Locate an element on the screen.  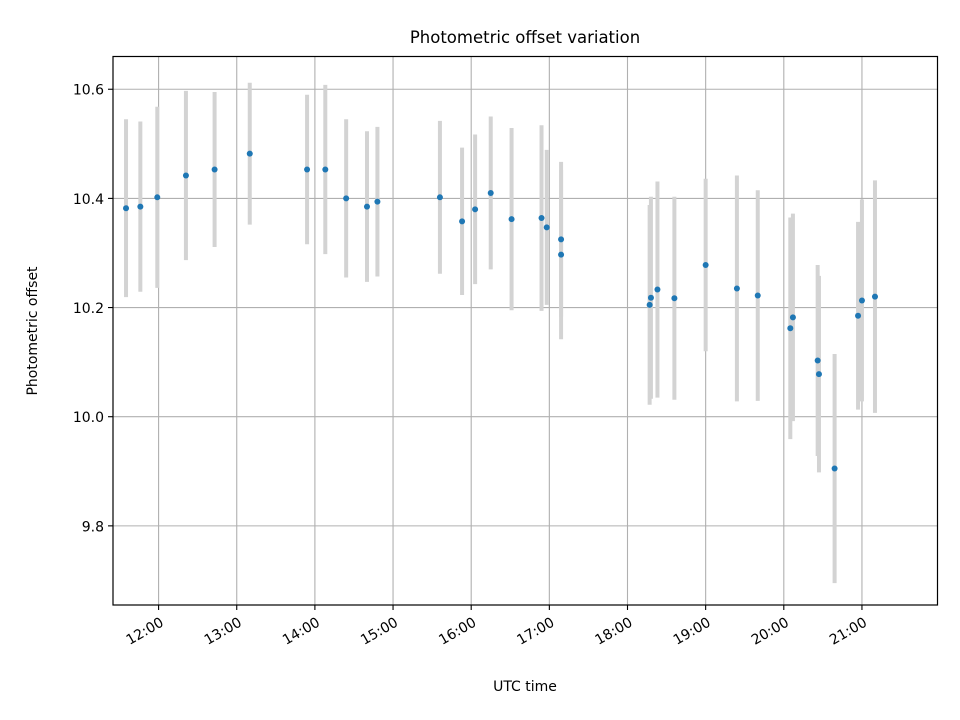
y-axis-label: Photometric offset is located at coordinates (33, 331).